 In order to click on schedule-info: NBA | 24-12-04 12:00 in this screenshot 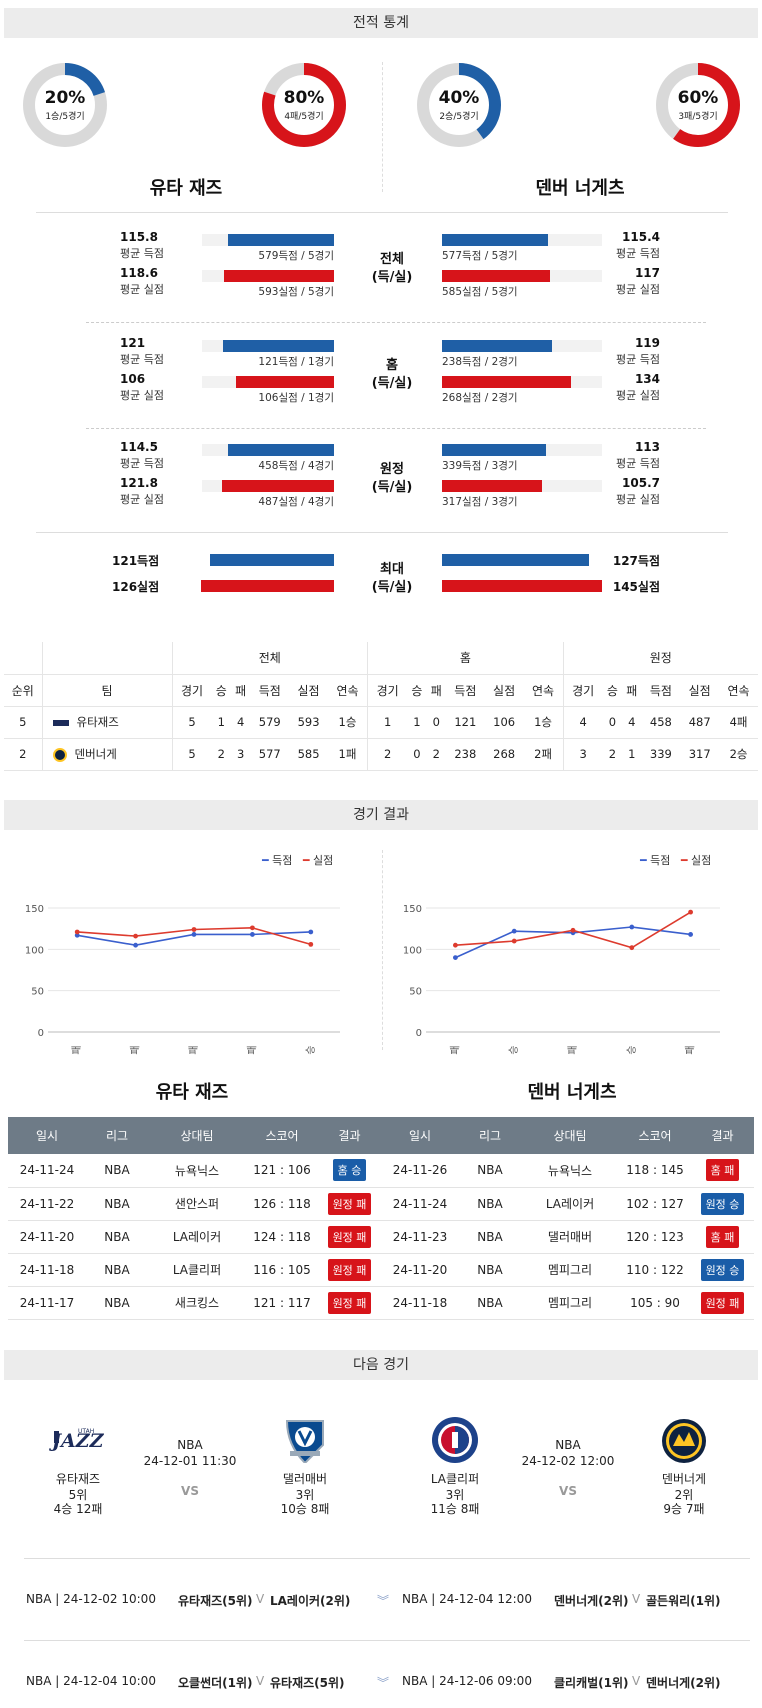, I will do `click(467, 1599)`.